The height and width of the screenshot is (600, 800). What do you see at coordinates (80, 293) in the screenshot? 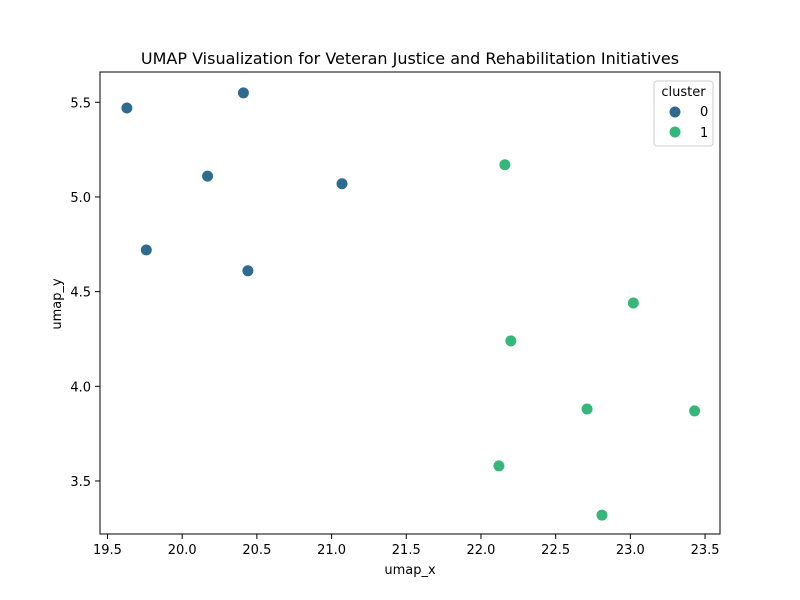
I see `y-tick-label: 4.5` at bounding box center [80, 293].